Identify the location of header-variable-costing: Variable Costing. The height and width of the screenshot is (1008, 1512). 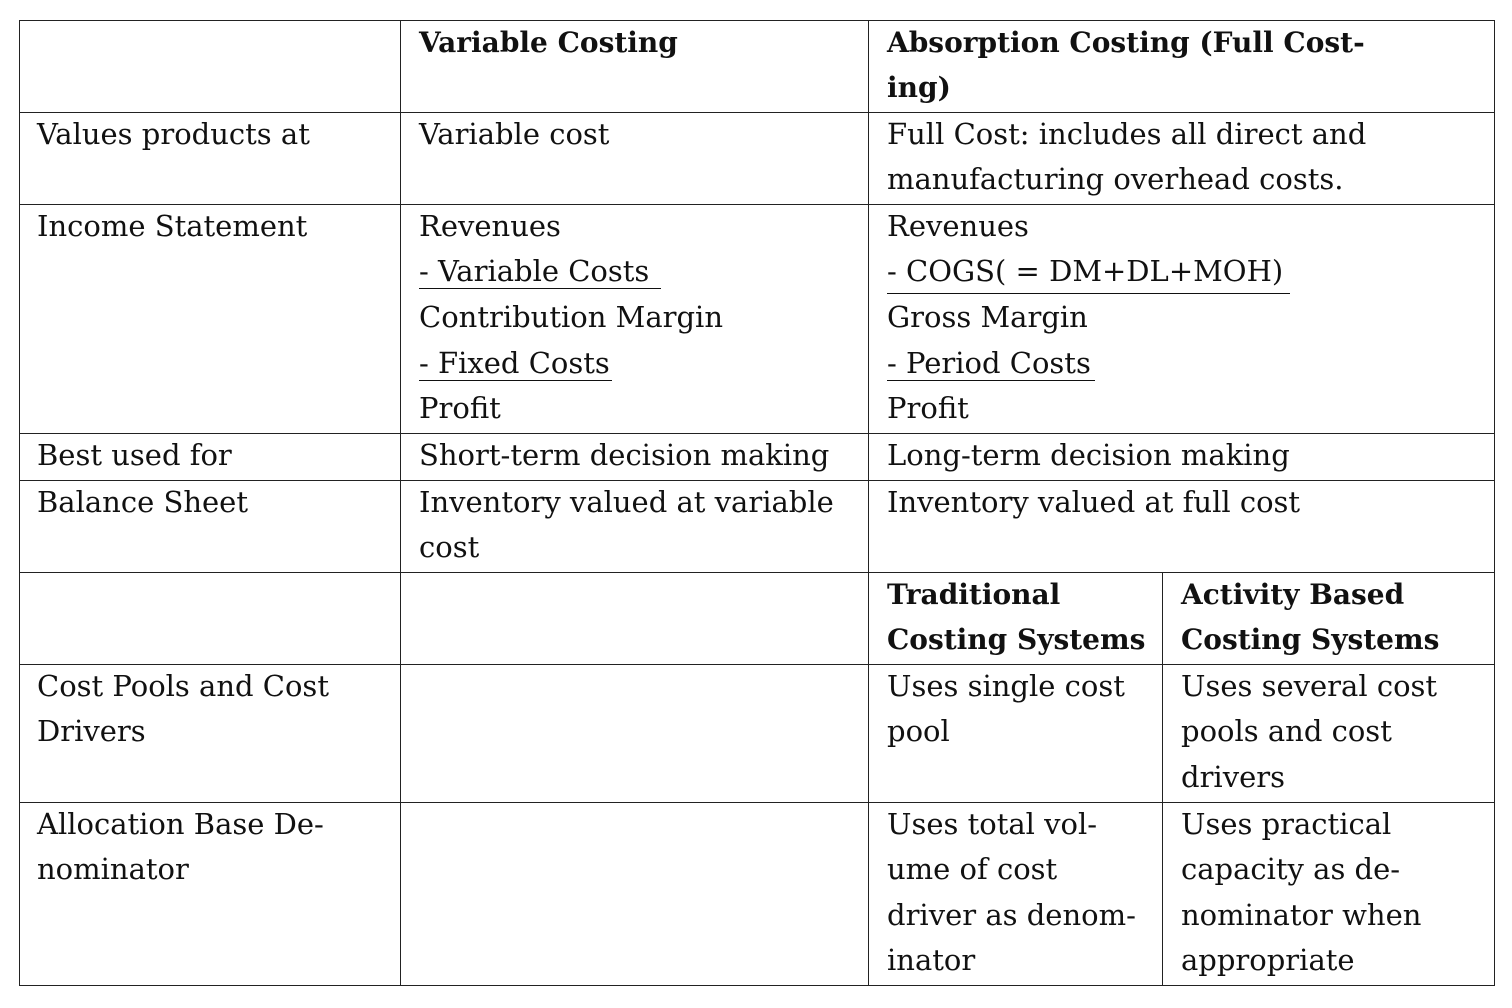
(548, 42).